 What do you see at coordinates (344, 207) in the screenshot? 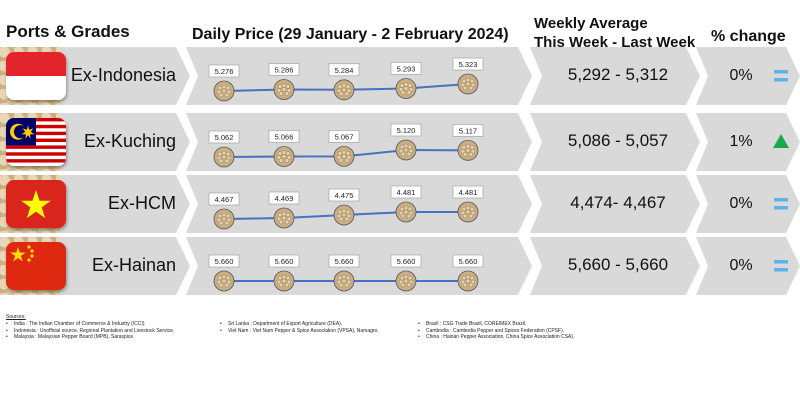
I see `data-point: 4.475` at bounding box center [344, 207].